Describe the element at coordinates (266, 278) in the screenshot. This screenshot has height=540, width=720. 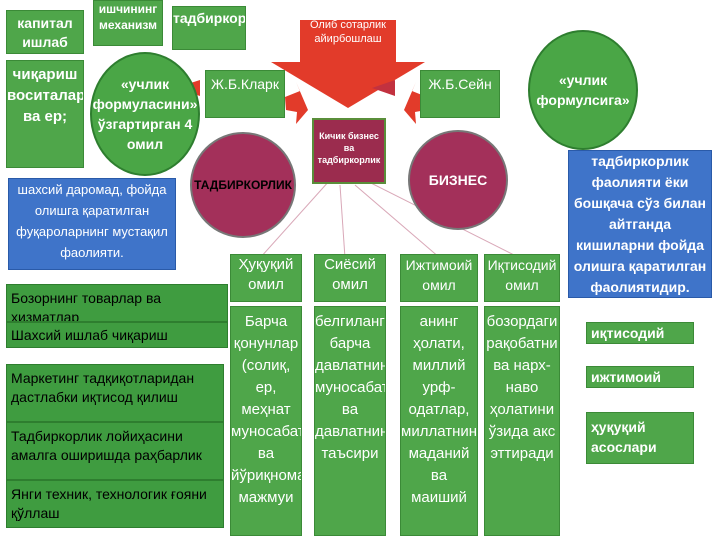
I see `col-header-legal: Ҳуқуқий омил` at that location.